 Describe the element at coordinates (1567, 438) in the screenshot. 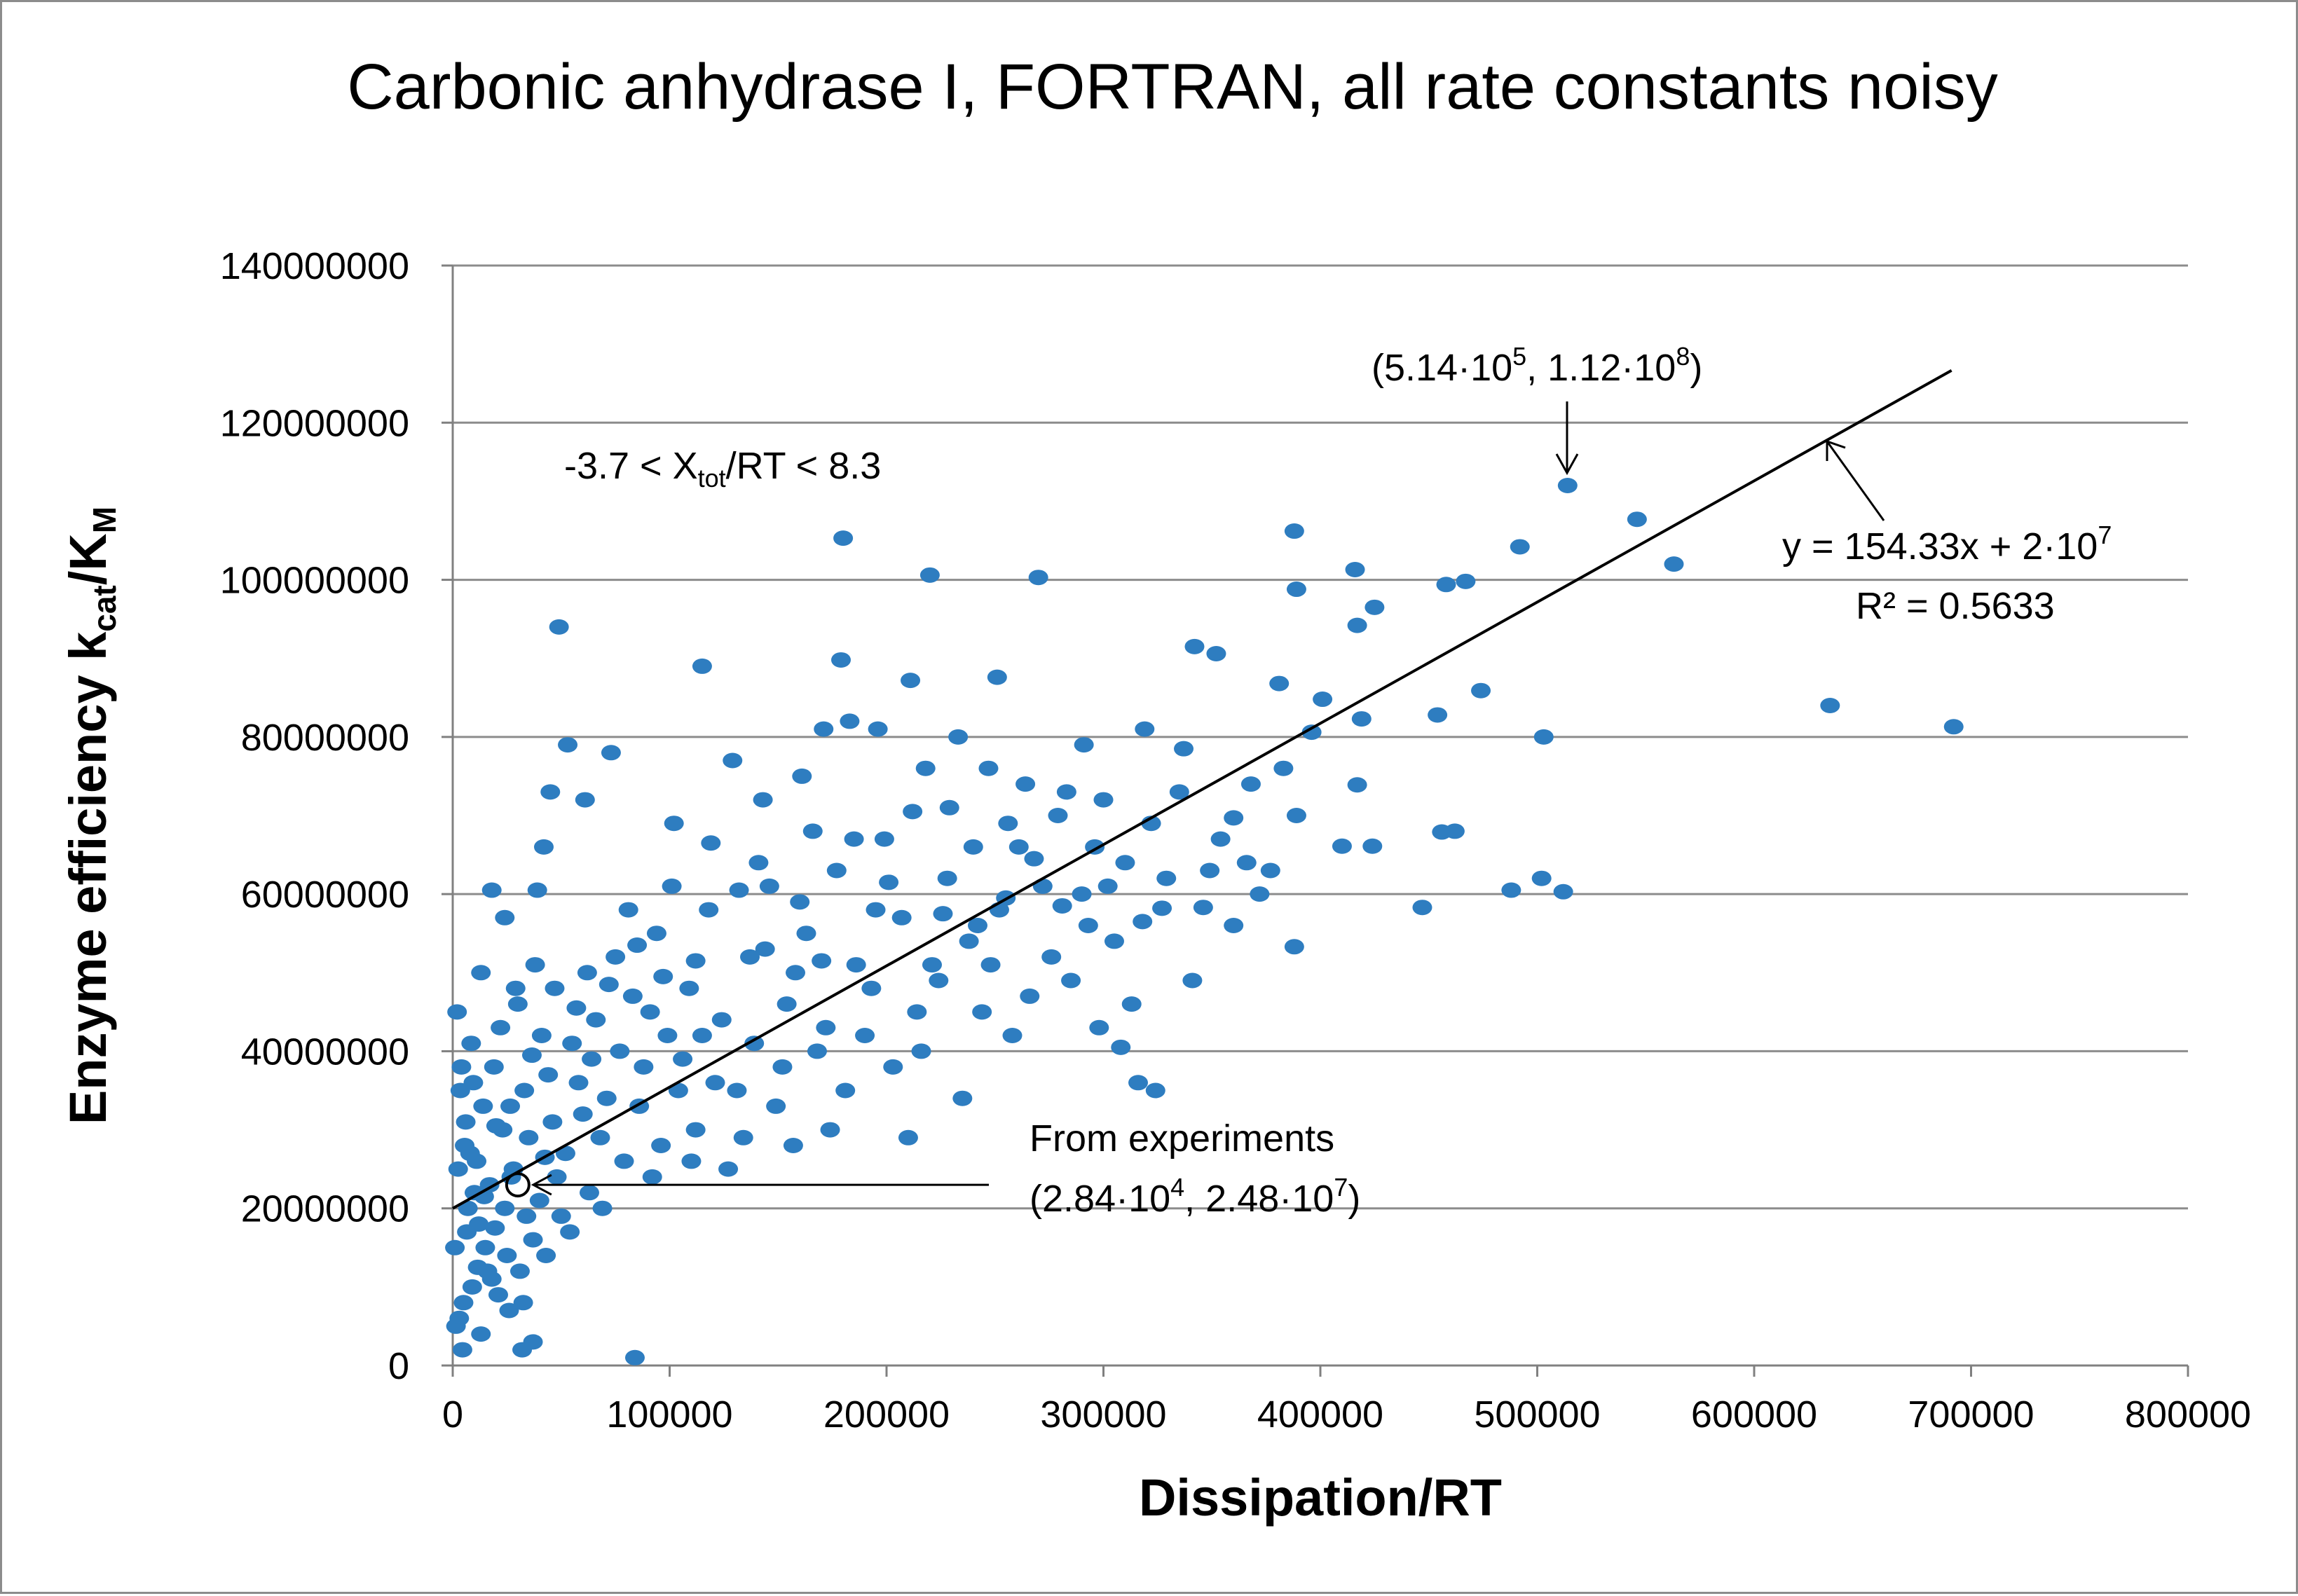

I see `max-point-arrow` at that location.